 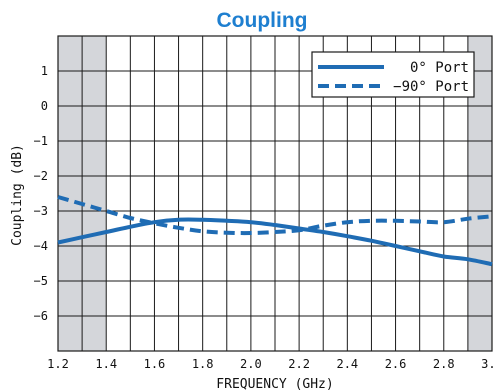 What do you see at coordinates (431, 87) in the screenshot?
I see `legend-label: −90° Port` at bounding box center [431, 87].